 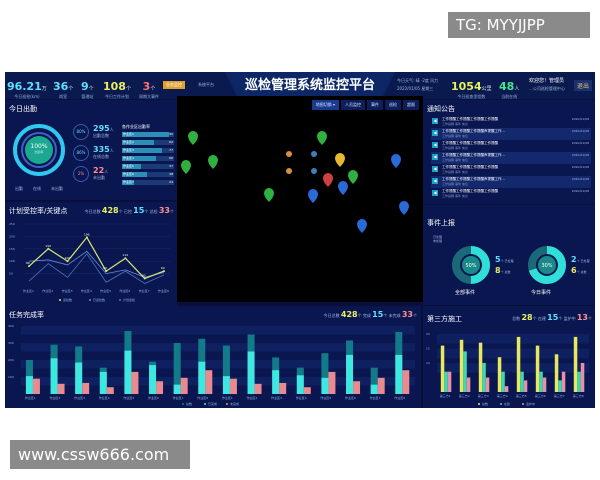 What do you see at coordinates (148, 158) in the screenshot?
I see `rate-bar: 作业区4 66` at bounding box center [148, 158].